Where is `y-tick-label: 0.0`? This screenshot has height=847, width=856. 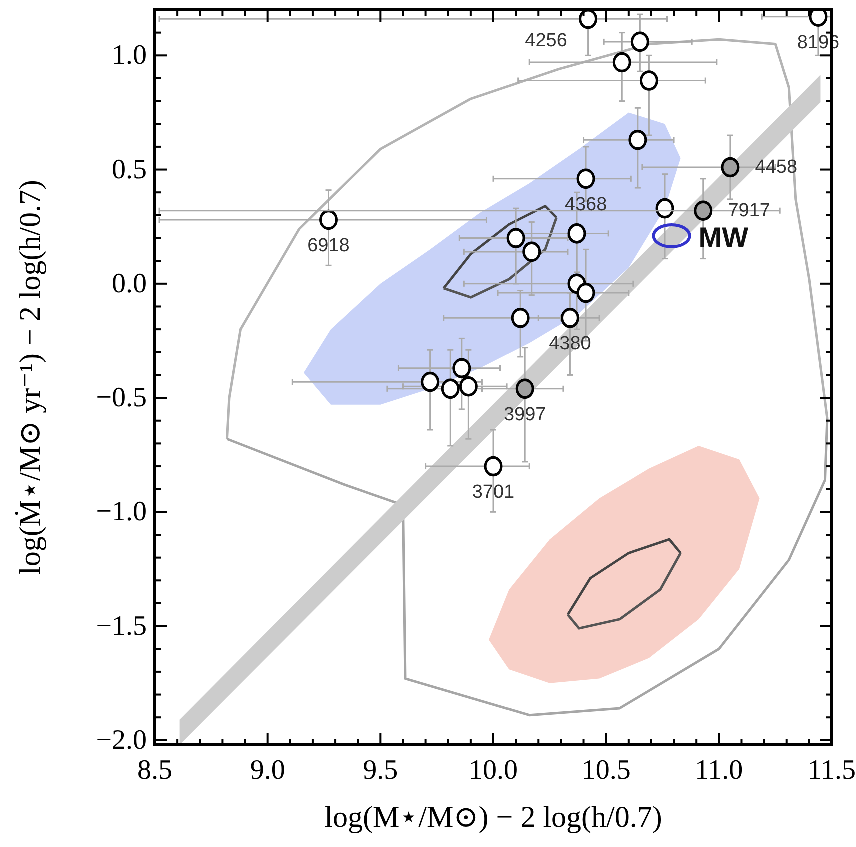 y-tick-label: 0.0 is located at coordinates (129, 284).